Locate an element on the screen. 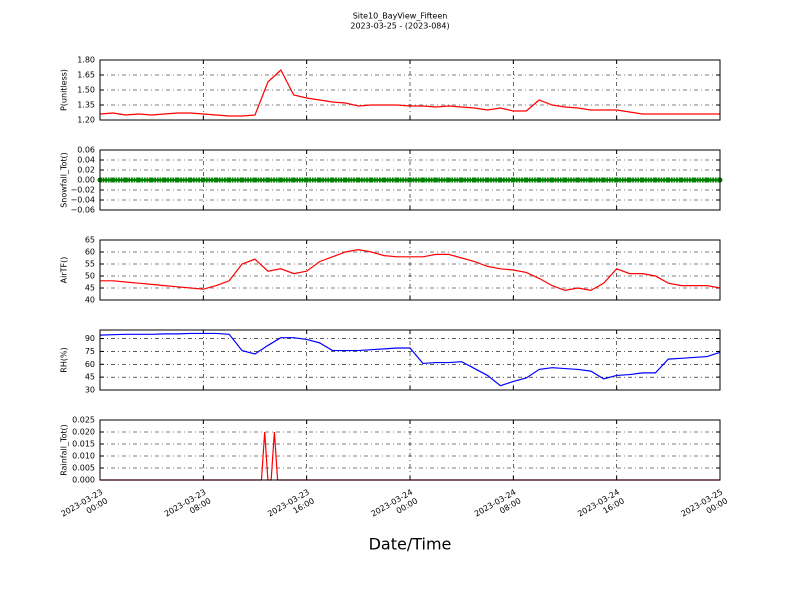 This screenshot has height=600, width=800. y-tick-label: −0.06 is located at coordinates (82, 210).